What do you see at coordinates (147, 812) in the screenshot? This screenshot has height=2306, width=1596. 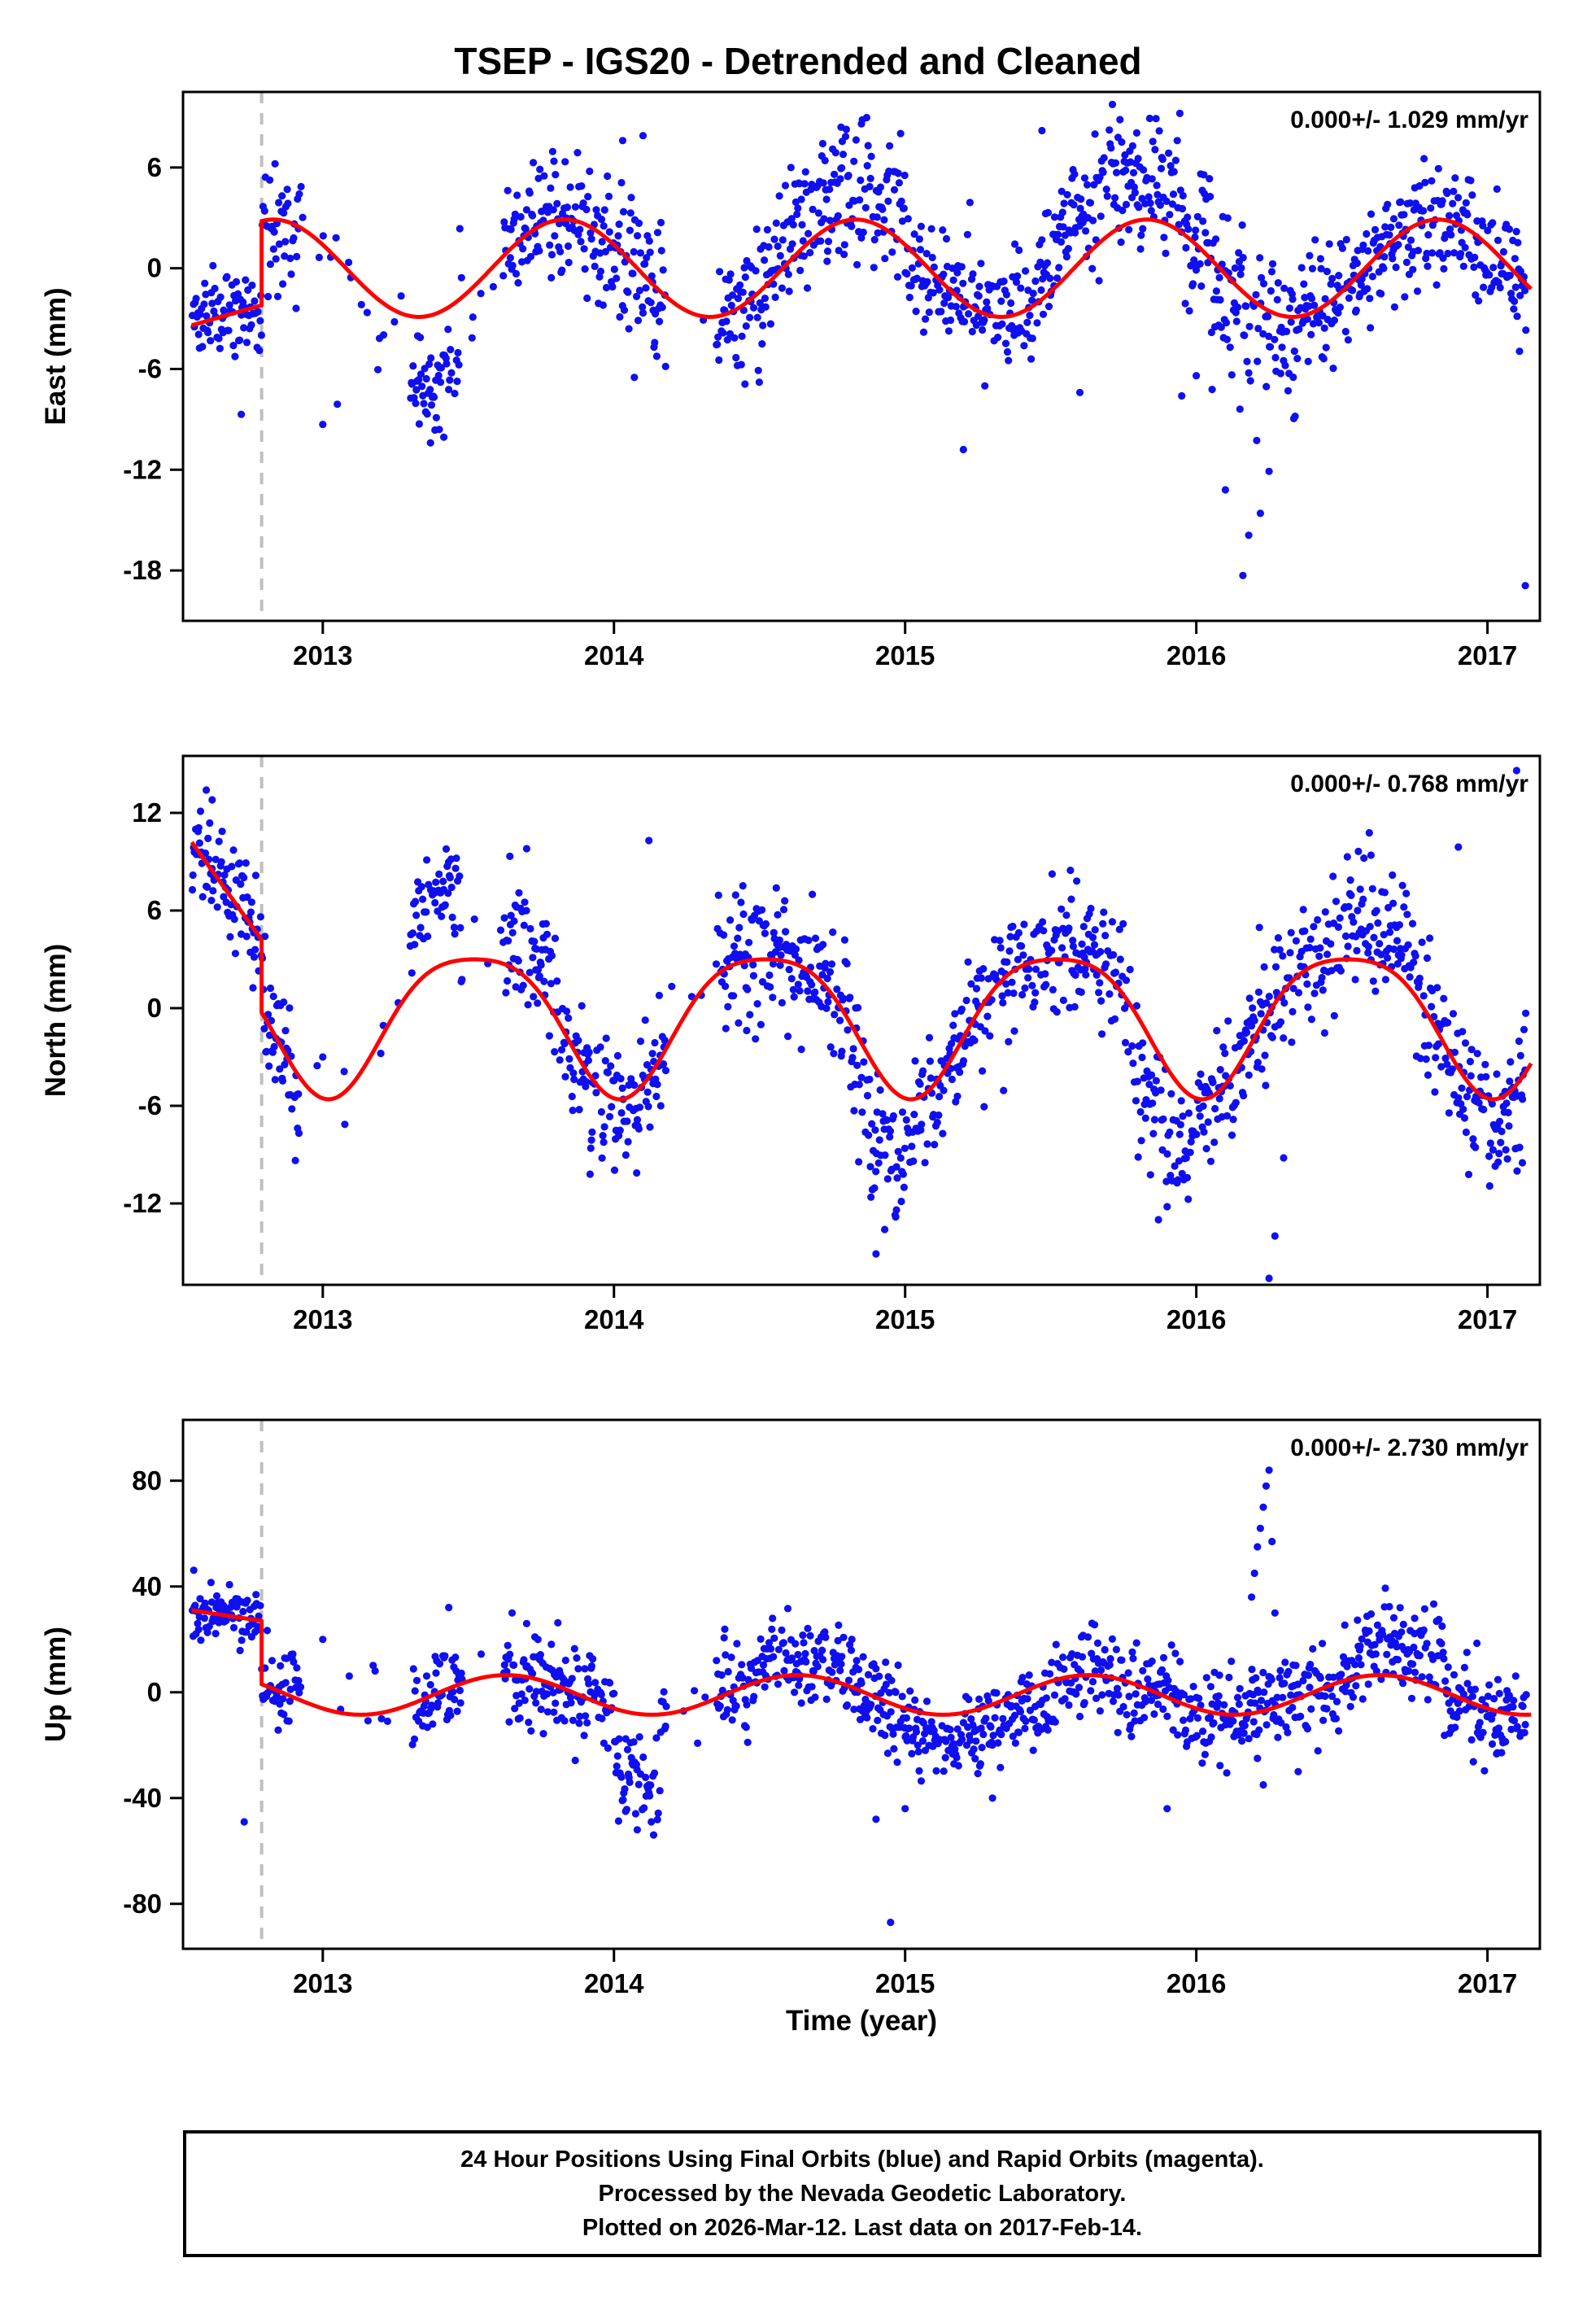 I see `y-tick-label: 12` at bounding box center [147, 812].